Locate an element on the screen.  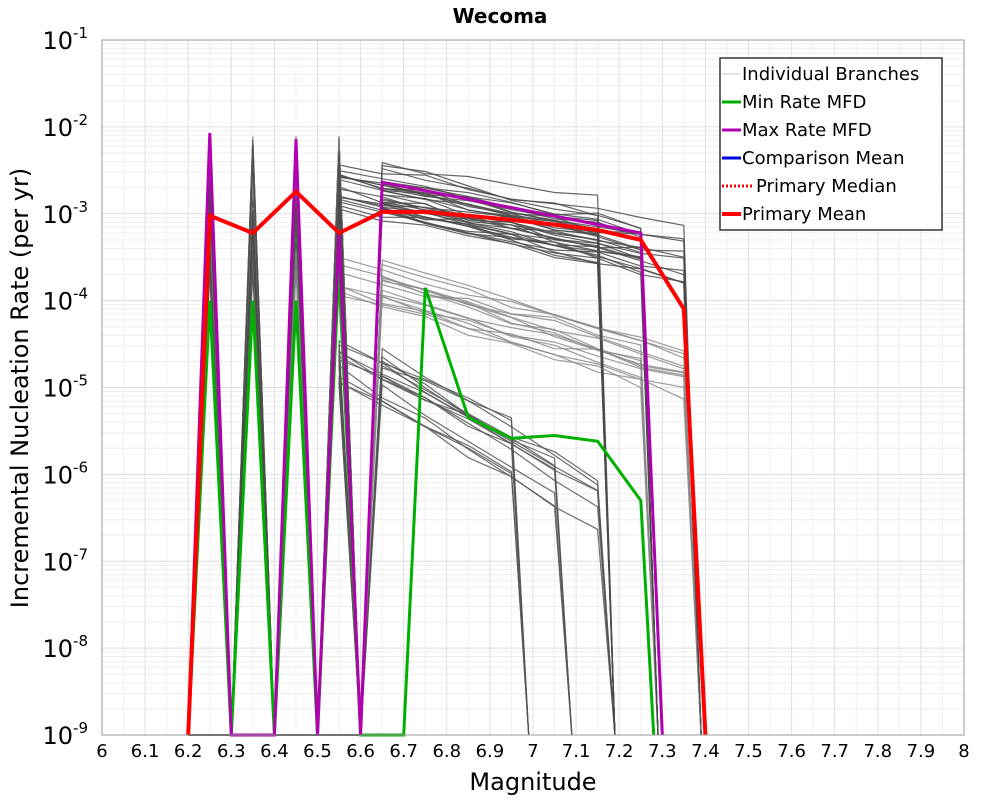
x-tick-label: 6.7 is located at coordinates (403, 751).